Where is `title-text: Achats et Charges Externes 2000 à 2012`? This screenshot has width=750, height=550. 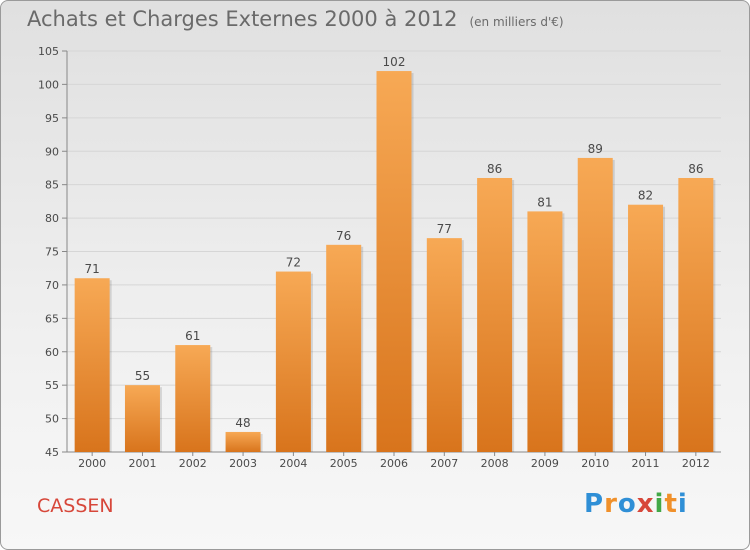 title-text: Achats et Charges Externes 2000 à 2012 is located at coordinates (242, 19).